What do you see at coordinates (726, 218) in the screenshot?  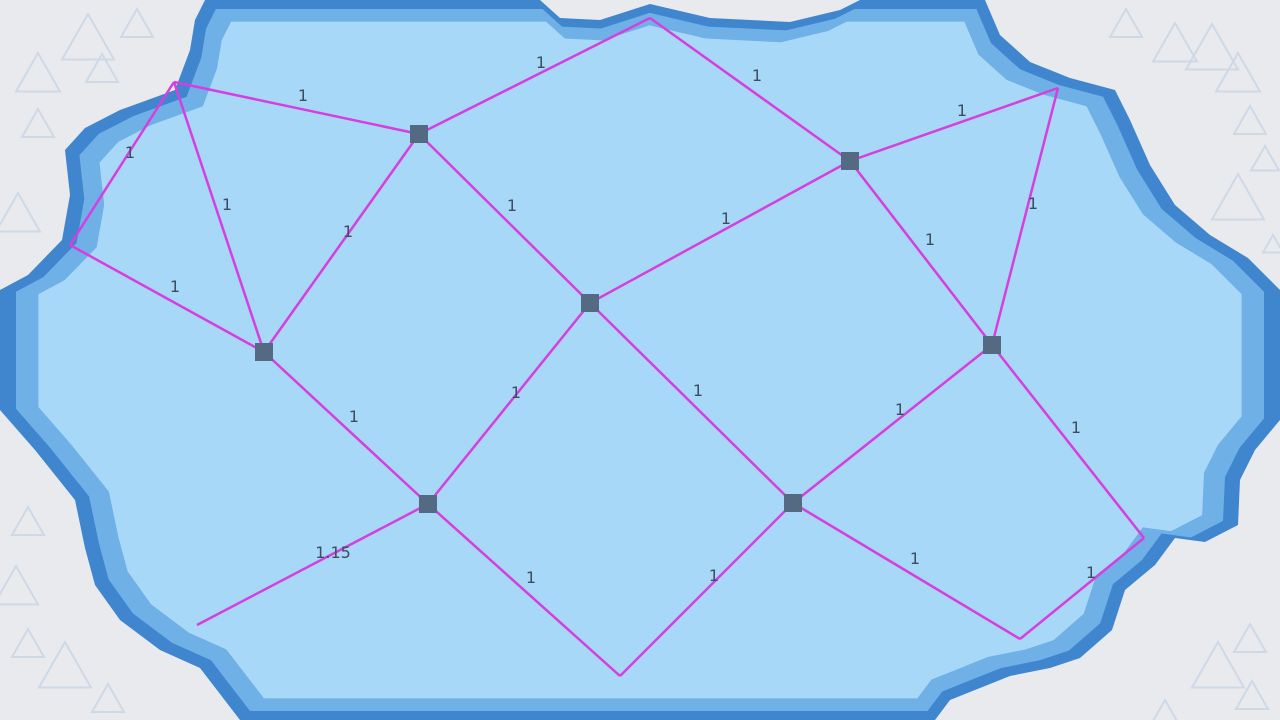 I see `edge-weight-j4-j3: 1` at bounding box center [726, 218].